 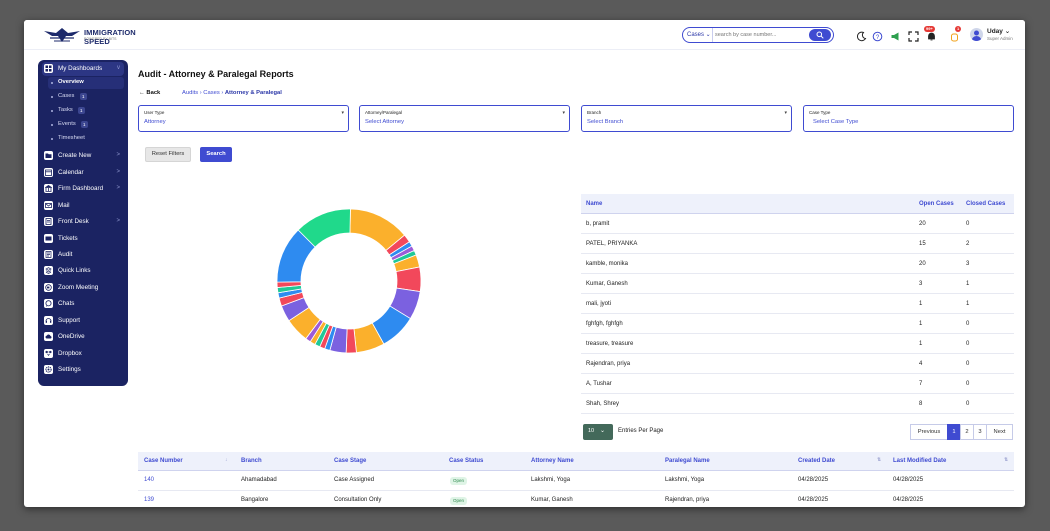 I want to click on col-created-date: Created Date, so click(x=817, y=461).